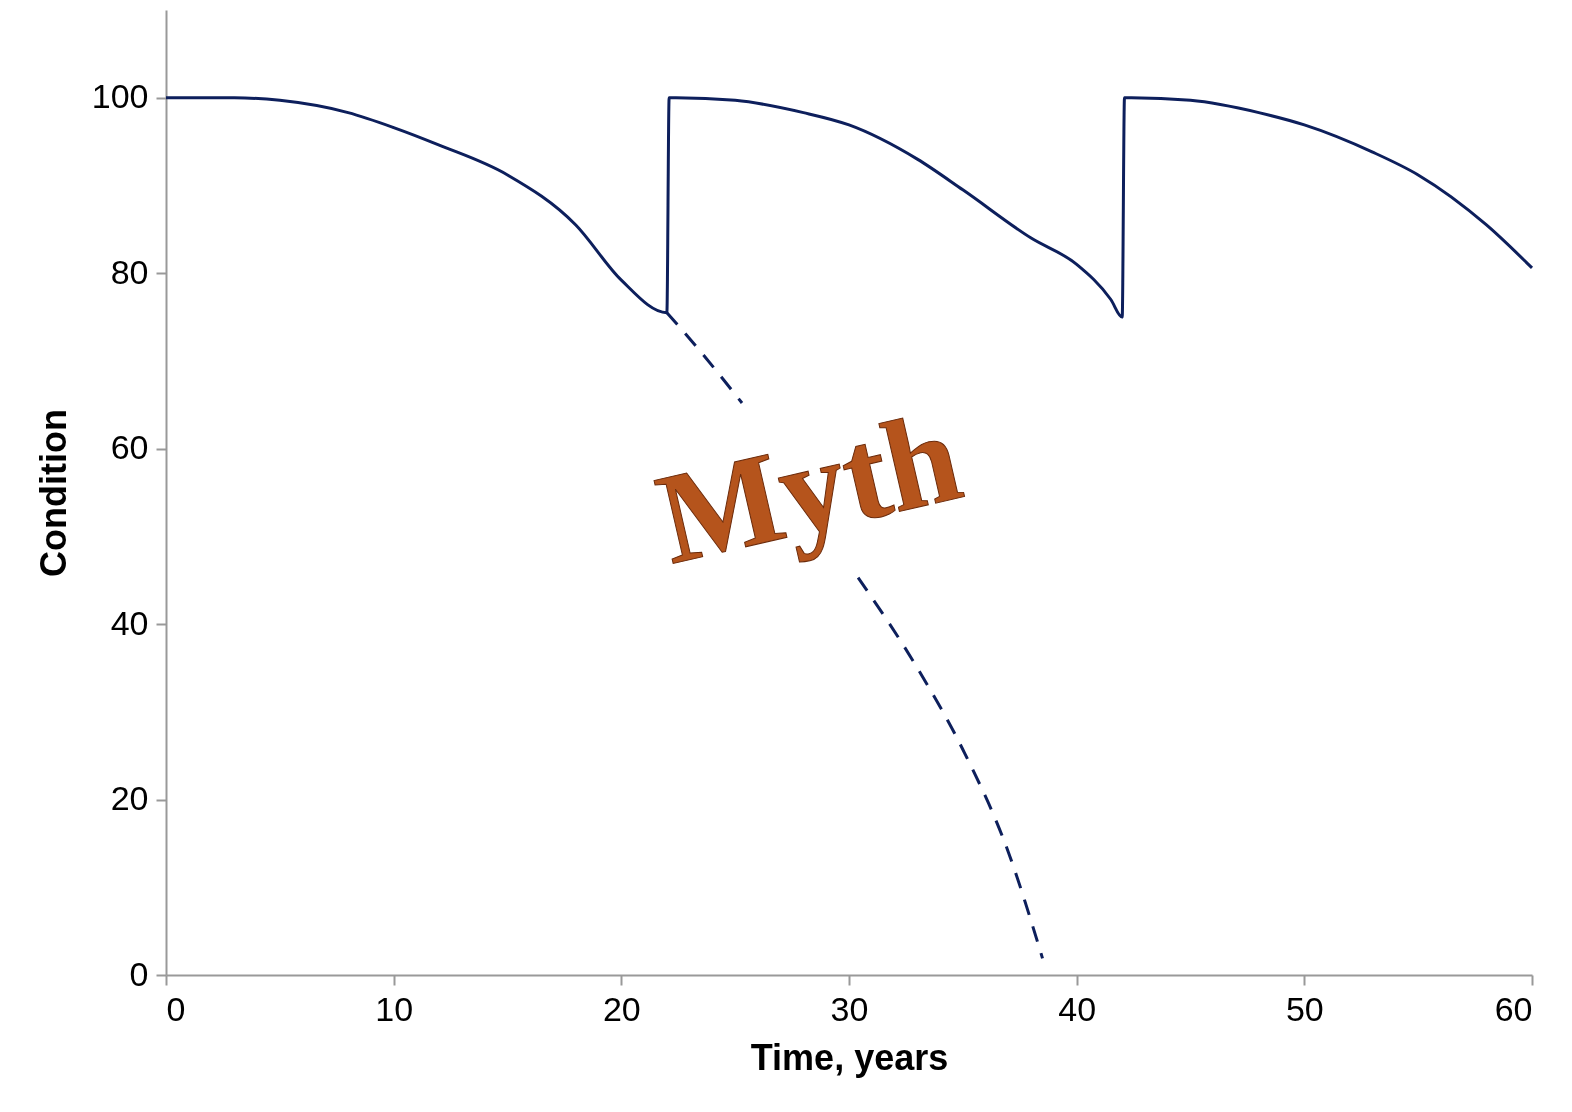 Image resolution: width=1572 pixels, height=1112 pixels. Describe the element at coordinates (120, 96) in the screenshot. I see `y-tick-label: 100` at that location.